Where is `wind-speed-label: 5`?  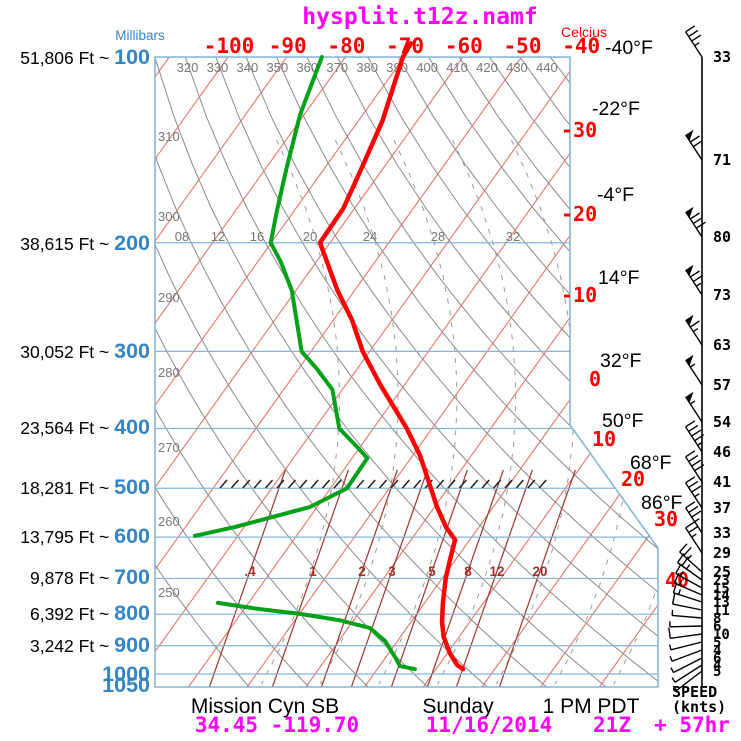
wind-speed-label: 5 is located at coordinates (717, 643).